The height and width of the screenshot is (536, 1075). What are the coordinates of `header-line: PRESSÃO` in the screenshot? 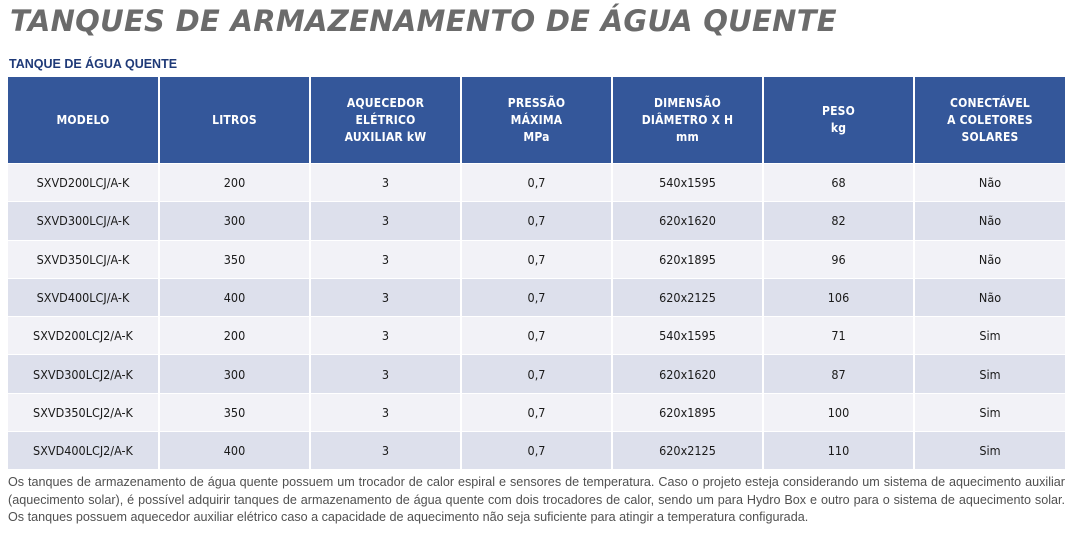 It's located at (536, 102).